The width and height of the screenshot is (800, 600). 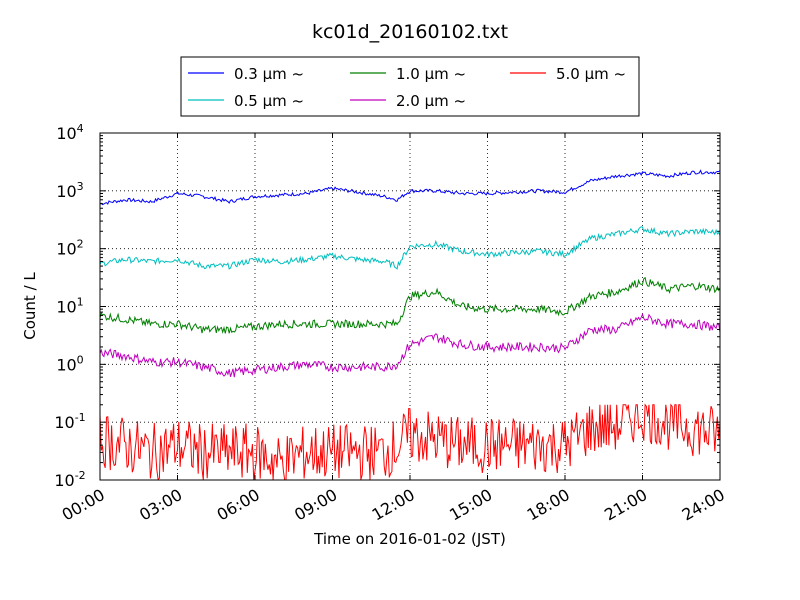 What do you see at coordinates (393, 505) in the screenshot?
I see `x-tick-label: 12:00` at bounding box center [393, 505].